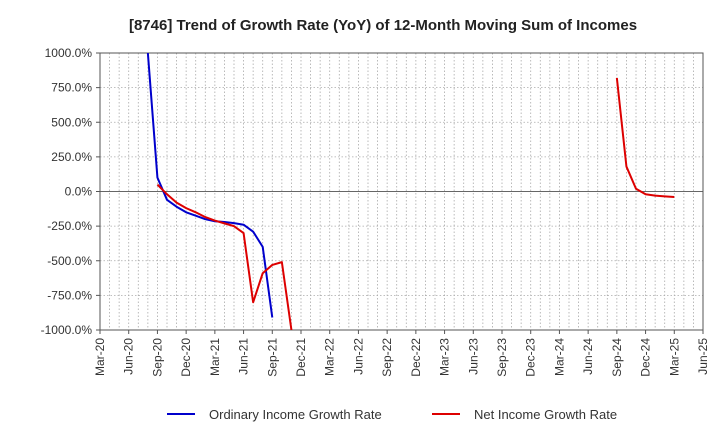  Describe the element at coordinates (69, 261) in the screenshot. I see `y-tick-label: -500.0%` at that location.